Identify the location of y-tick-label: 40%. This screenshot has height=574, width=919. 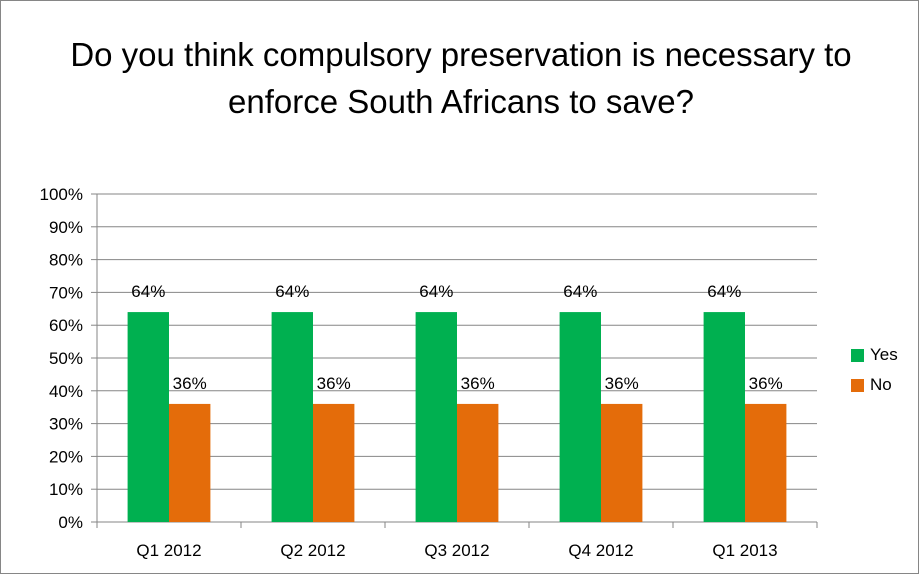
(66, 391).